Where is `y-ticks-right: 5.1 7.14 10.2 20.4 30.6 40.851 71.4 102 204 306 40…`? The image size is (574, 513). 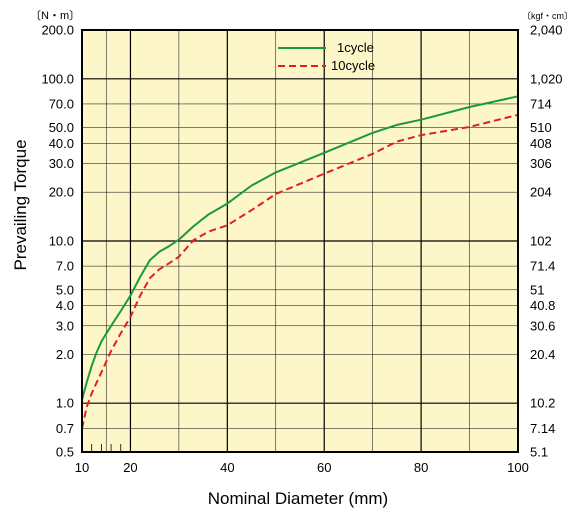 y-ticks-right: 5.1 7.14 10.2 20.4 30.6 40.851 71.4 102 204 306 40… is located at coordinates (546, 241).